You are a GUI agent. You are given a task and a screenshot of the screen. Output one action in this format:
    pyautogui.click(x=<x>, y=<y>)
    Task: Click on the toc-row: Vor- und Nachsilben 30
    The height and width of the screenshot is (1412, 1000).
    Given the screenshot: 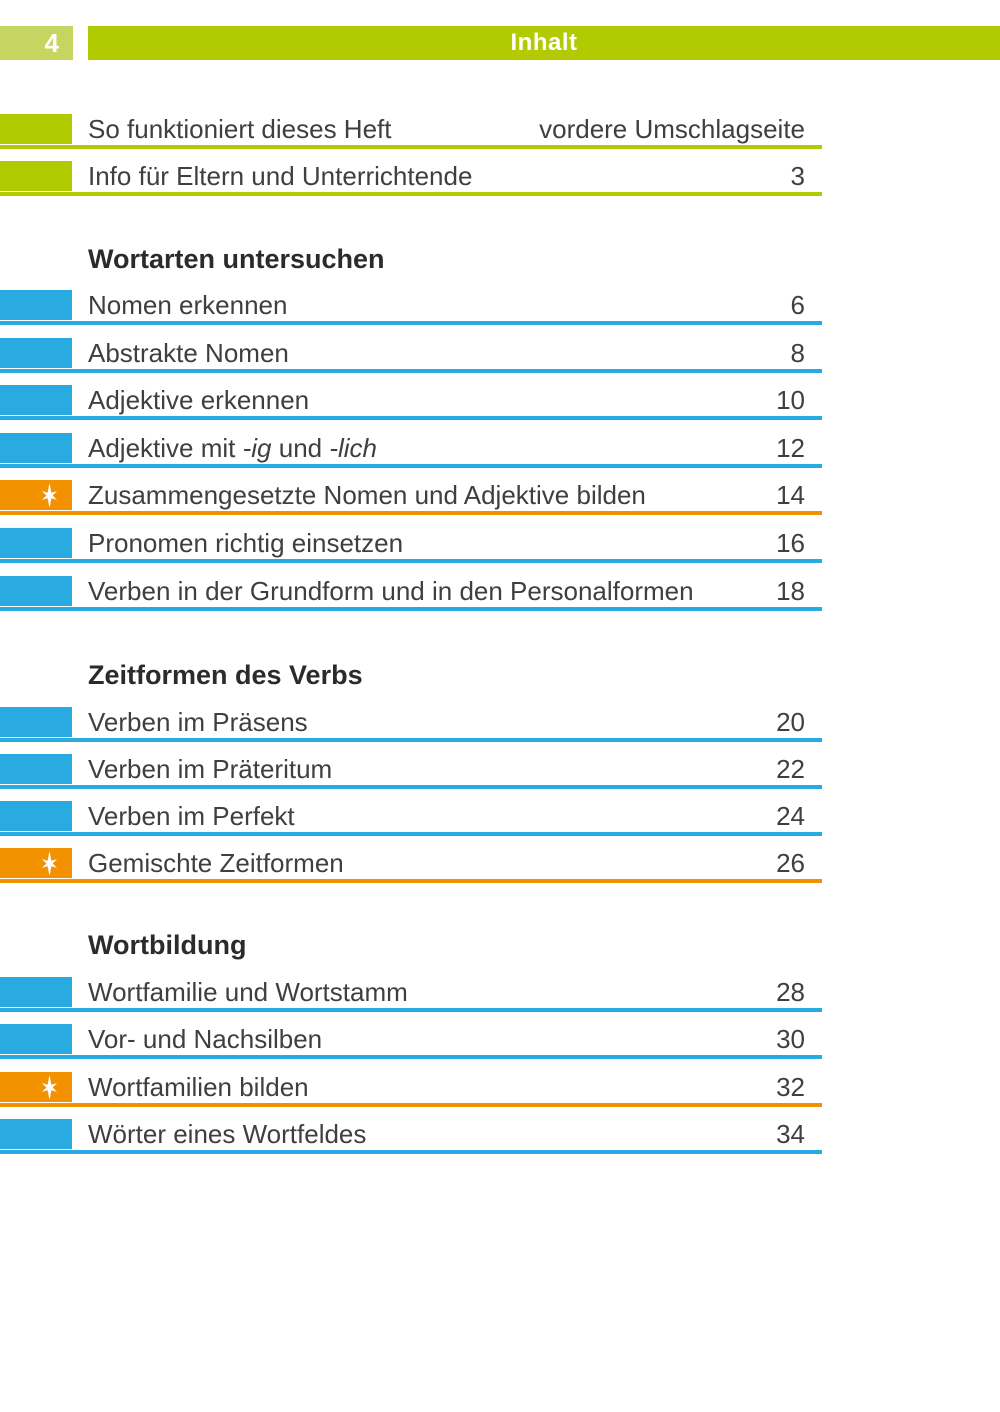 What is the action you would take?
    pyautogui.click(x=411, y=1041)
    